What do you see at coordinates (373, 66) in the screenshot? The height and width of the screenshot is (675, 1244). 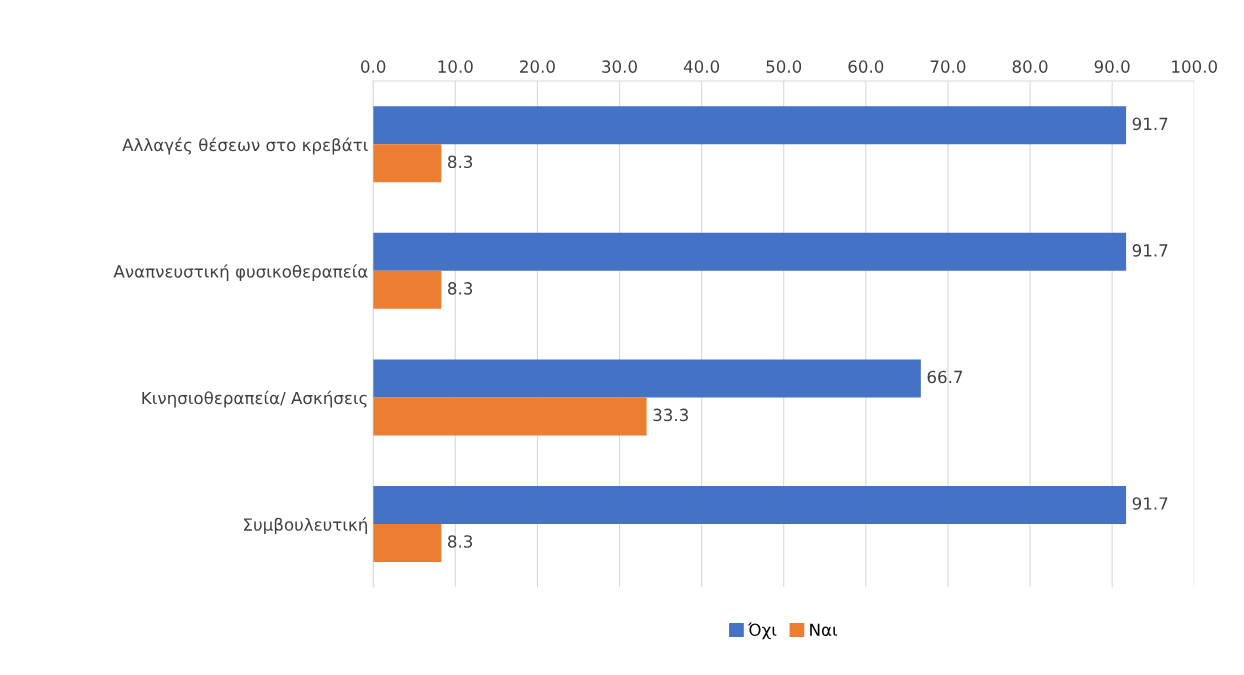 I see `x-tick-label: 0.0` at bounding box center [373, 66].